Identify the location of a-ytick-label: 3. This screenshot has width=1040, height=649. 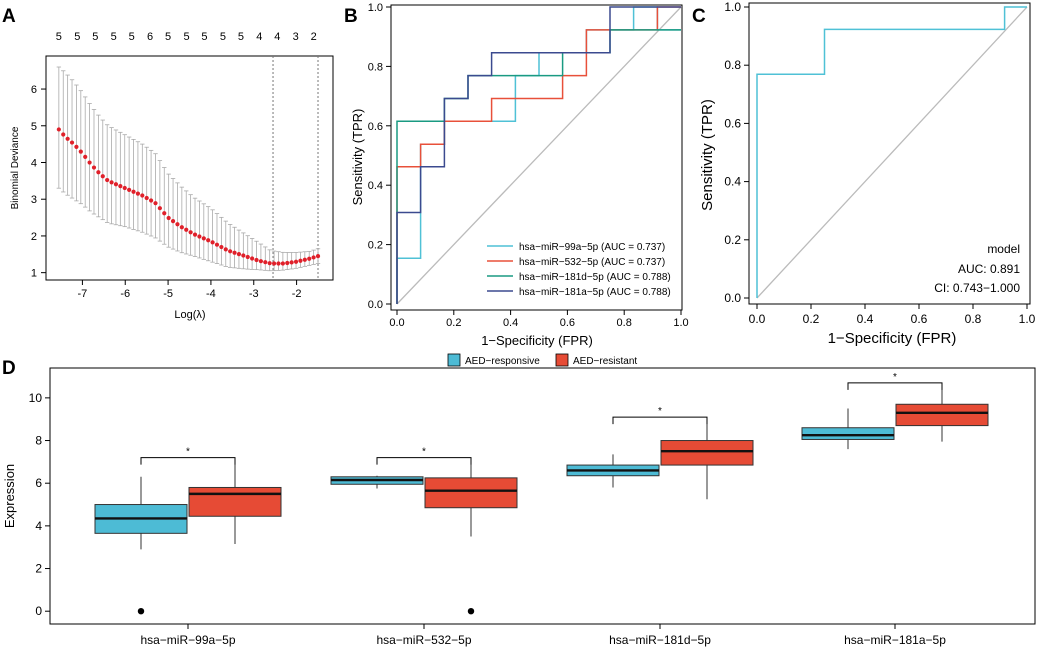
(34, 200).